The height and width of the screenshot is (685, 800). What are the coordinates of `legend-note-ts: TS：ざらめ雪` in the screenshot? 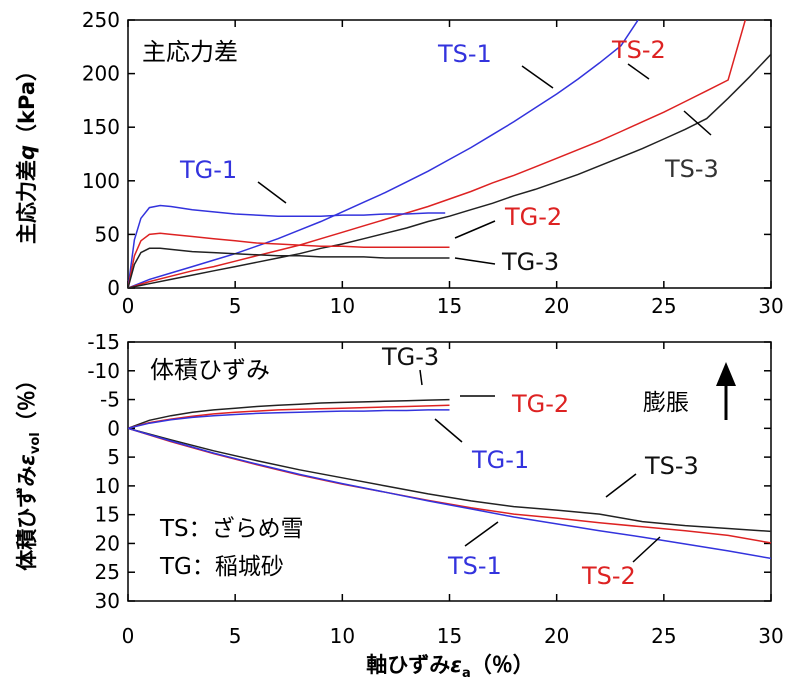 It's located at (231, 528).